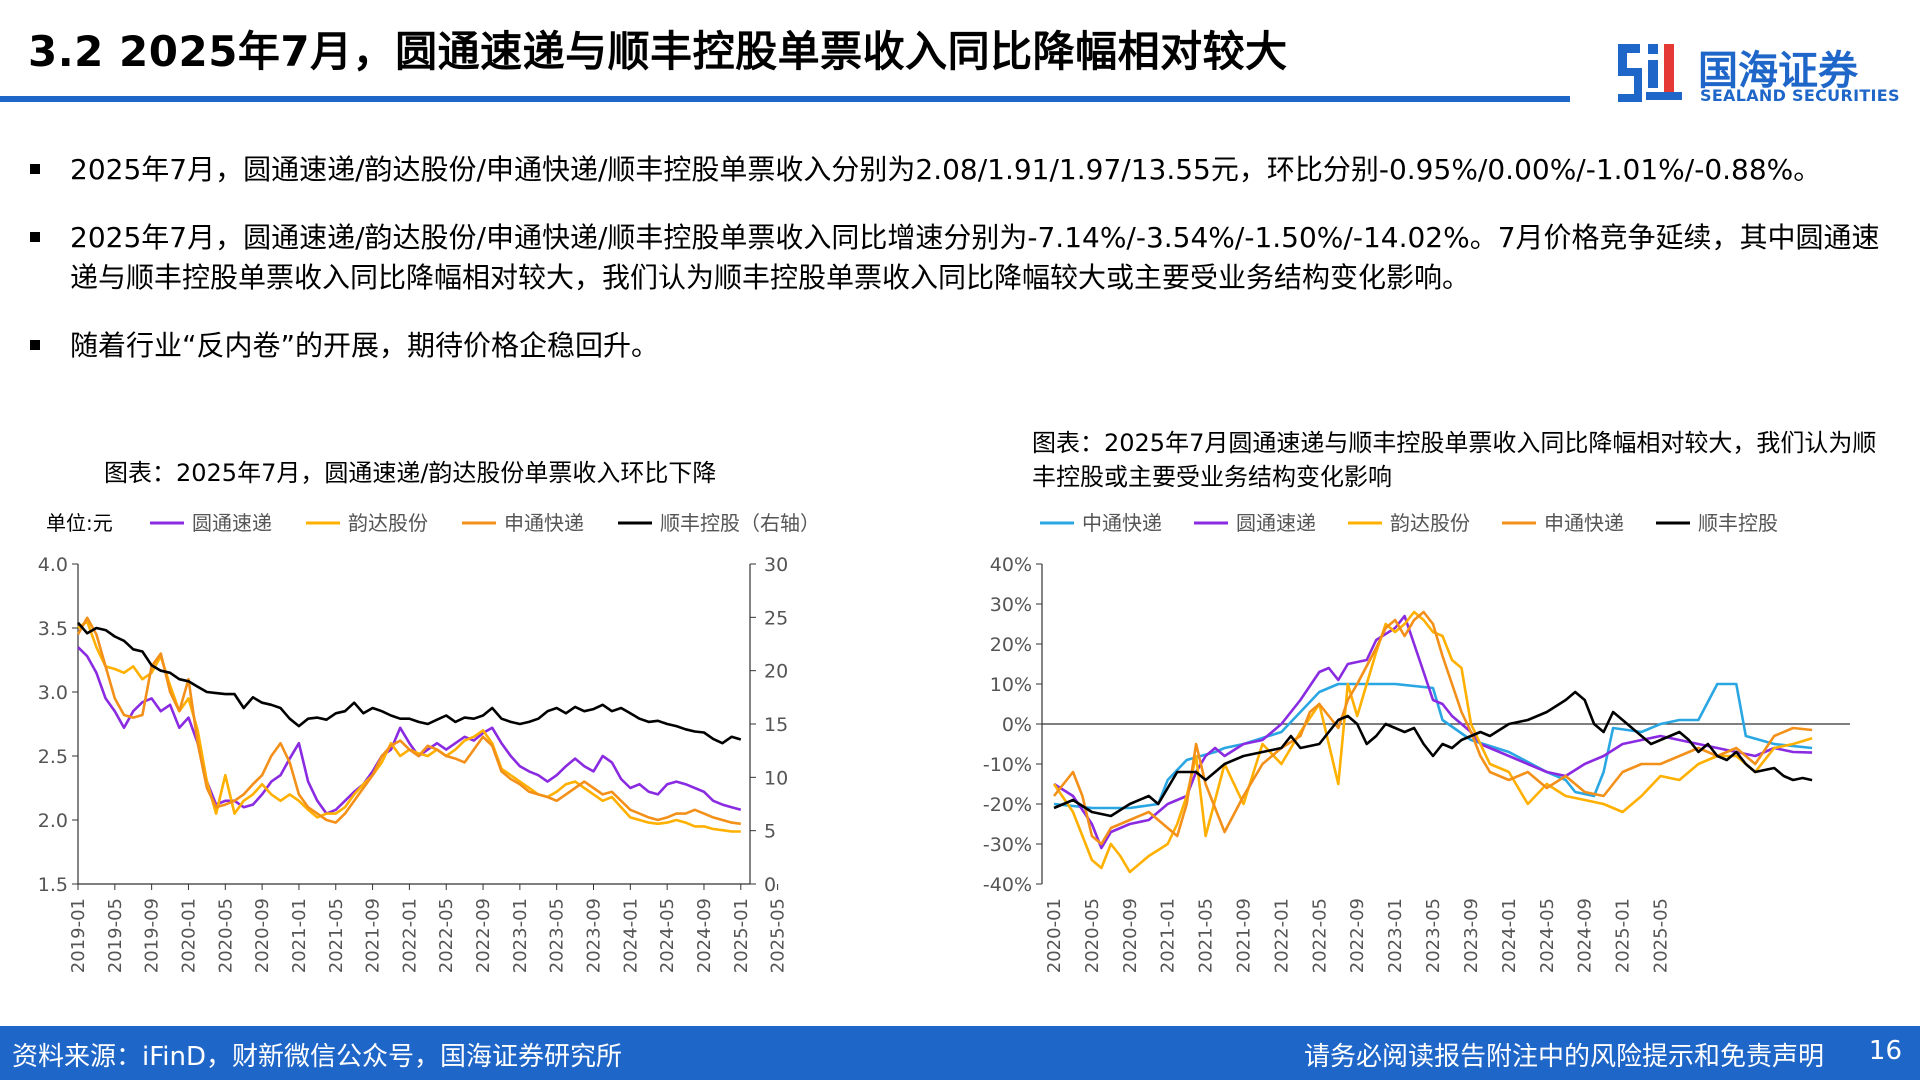  I want to click on y-tick-label: -10%, so click(1007, 765).